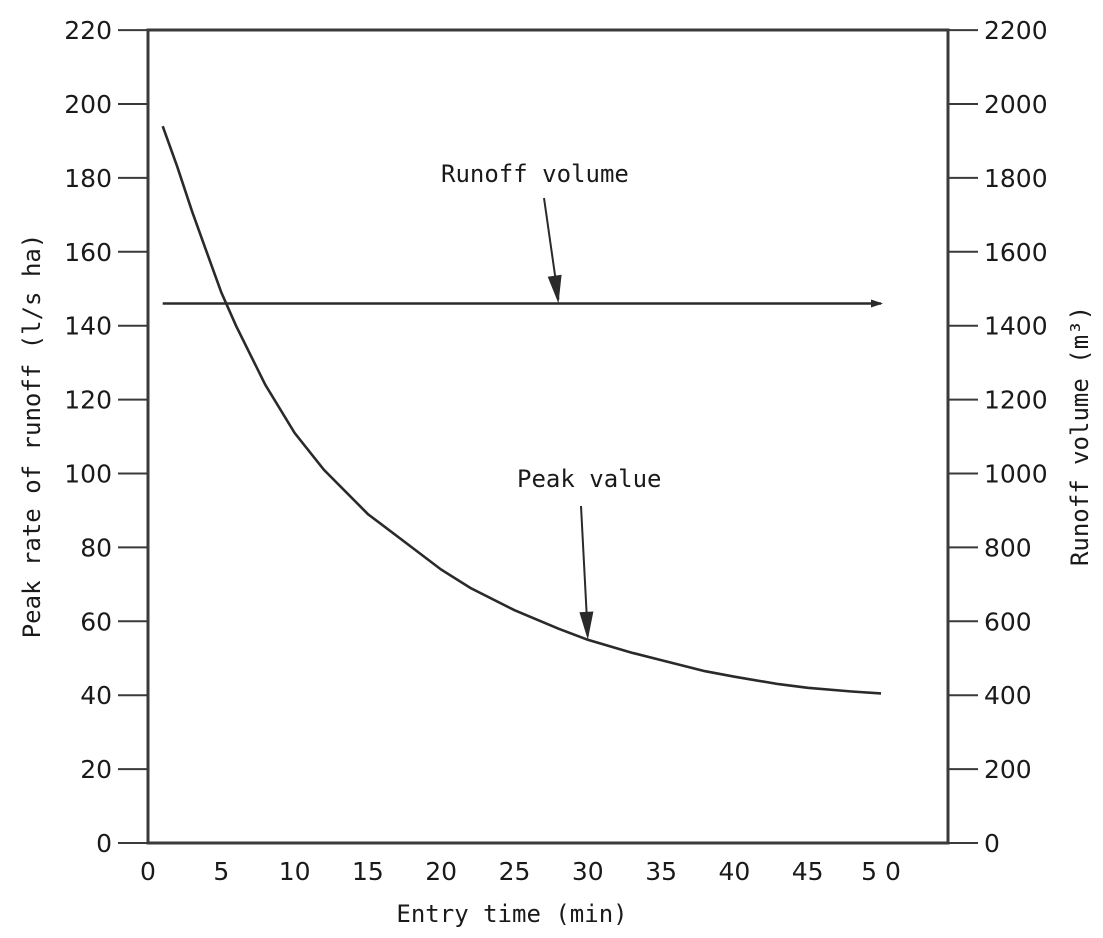 This screenshot has width=1103, height=938. Describe the element at coordinates (1016, 400) in the screenshot. I see `y-right-tick-label: 1200` at that location.